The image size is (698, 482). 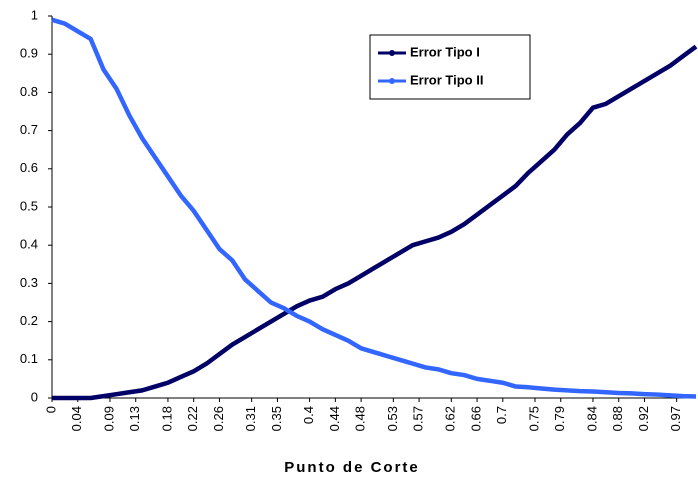 I want to click on y-tick-label: 0.1, so click(x=29, y=358).